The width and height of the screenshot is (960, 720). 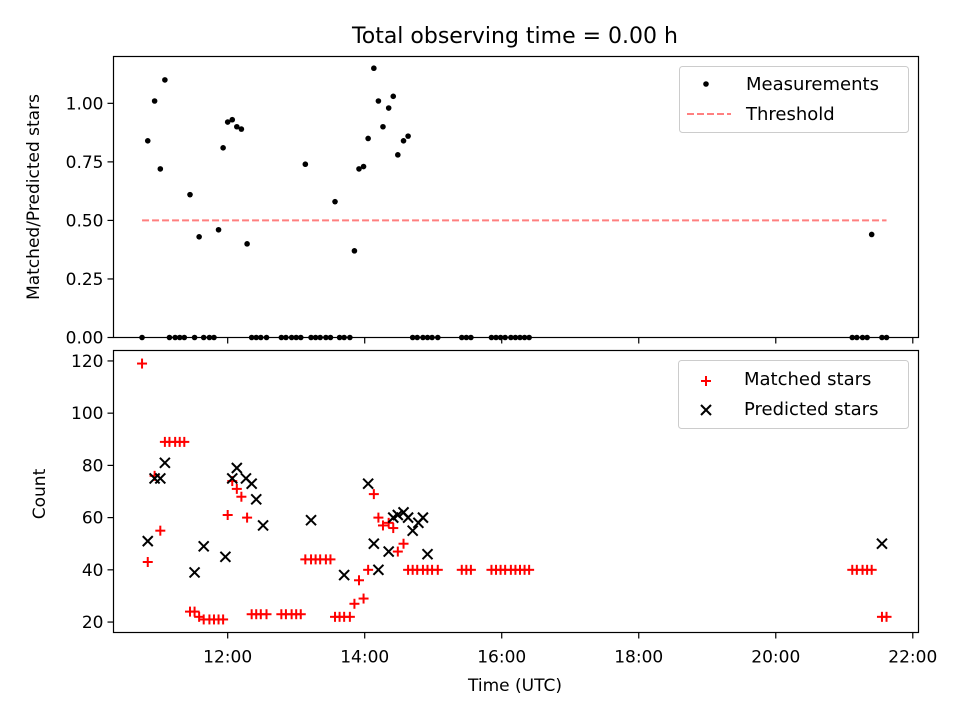 I want to click on bottom-y-ticks: 20 40 60 80 100 120, so click(x=92, y=492).